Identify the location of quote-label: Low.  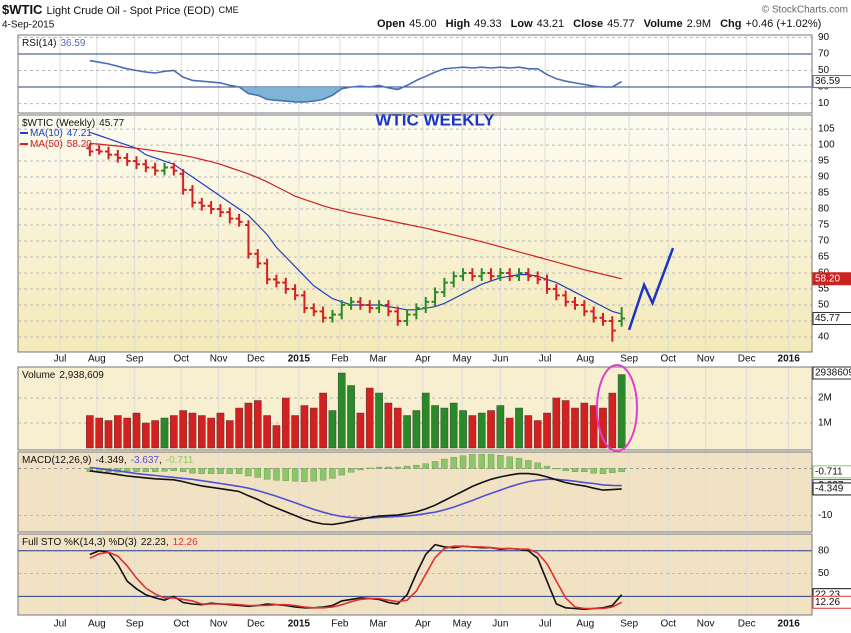
(522, 24).